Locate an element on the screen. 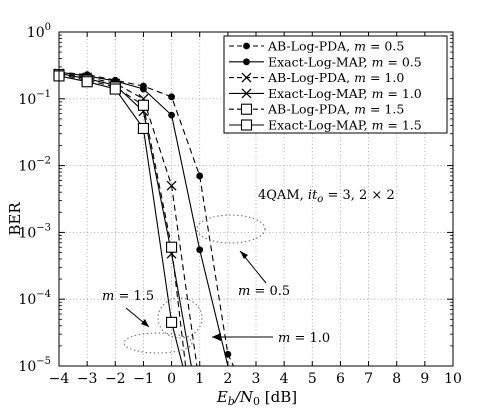  x-axis-label: Eb/N0 [dB] is located at coordinates (256, 398).